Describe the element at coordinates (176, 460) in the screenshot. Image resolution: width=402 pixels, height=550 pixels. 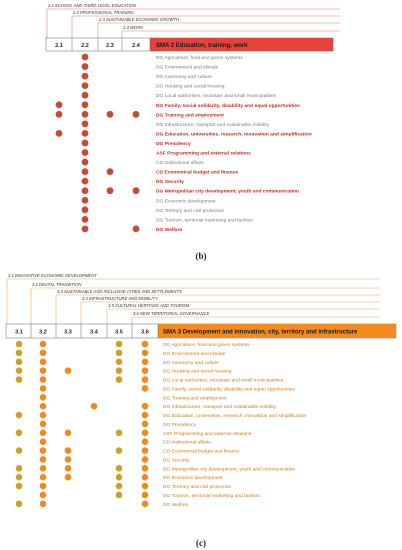
I see `row-label: DG Security` at that location.